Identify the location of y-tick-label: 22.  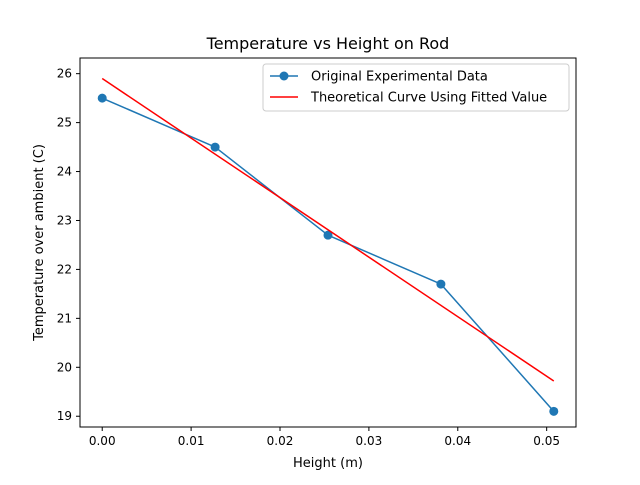
(64, 269).